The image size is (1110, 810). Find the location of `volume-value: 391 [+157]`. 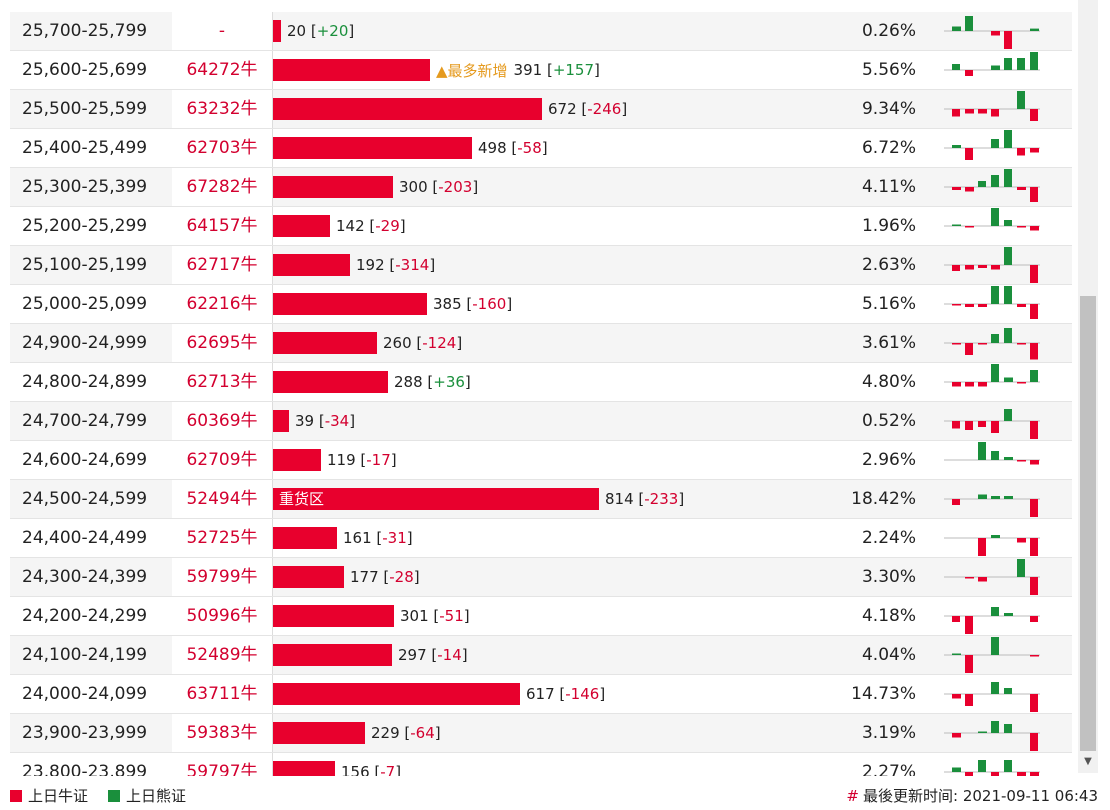

volume-value: 391 [+157] is located at coordinates (556, 70).